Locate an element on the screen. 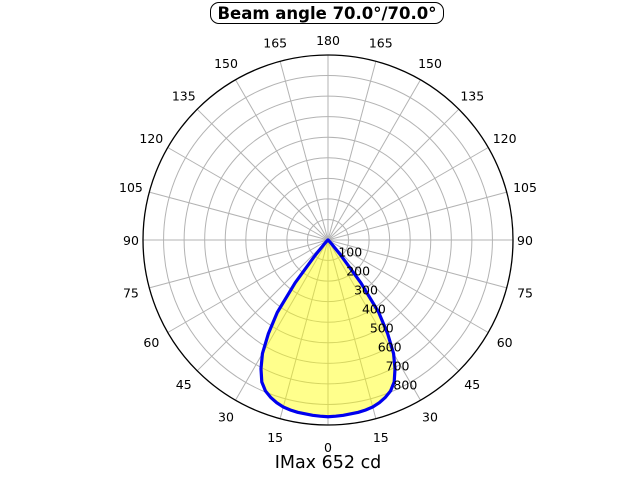  r-tick-label: 400 is located at coordinates (374, 308).